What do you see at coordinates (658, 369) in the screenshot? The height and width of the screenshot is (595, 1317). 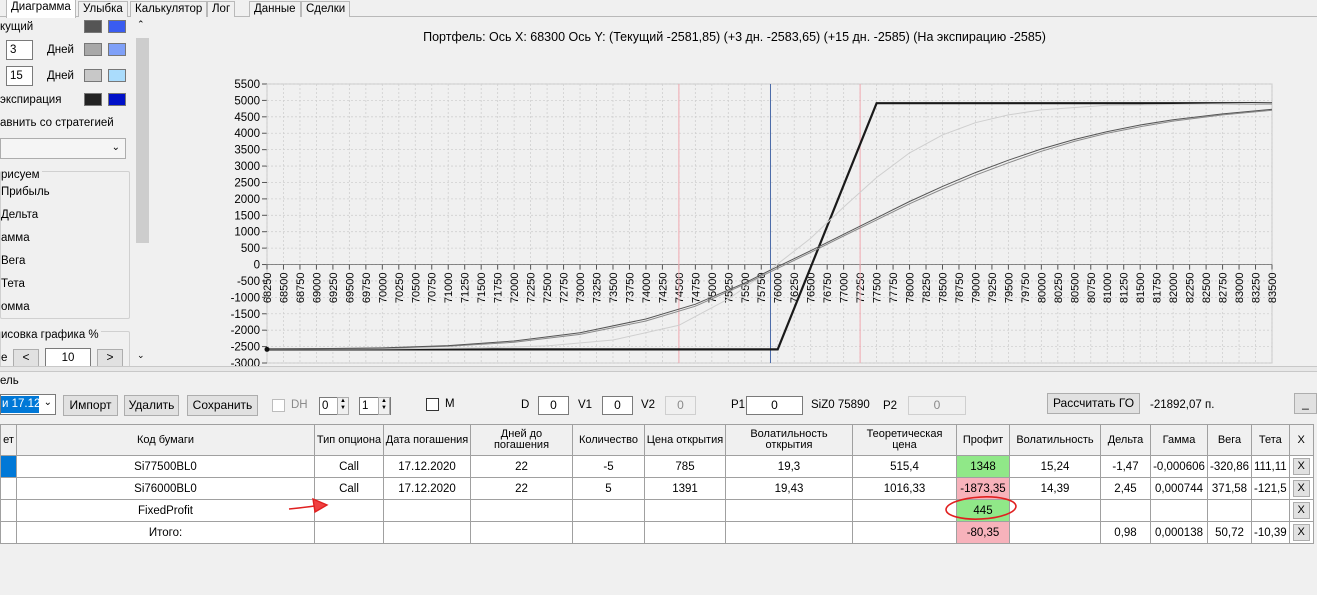 I see `panel-splitter` at bounding box center [658, 369].